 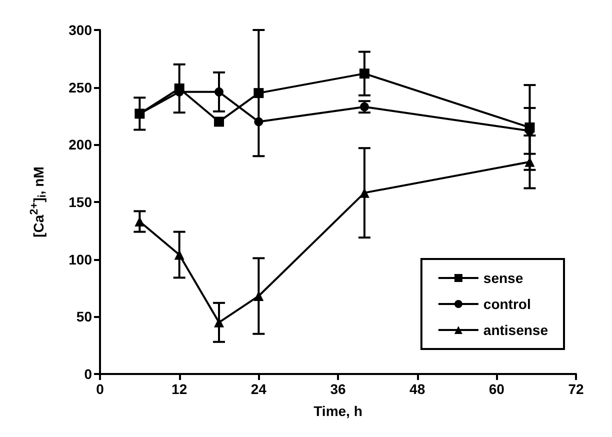 I want to click on x-tick-label: 60, so click(x=496, y=389).